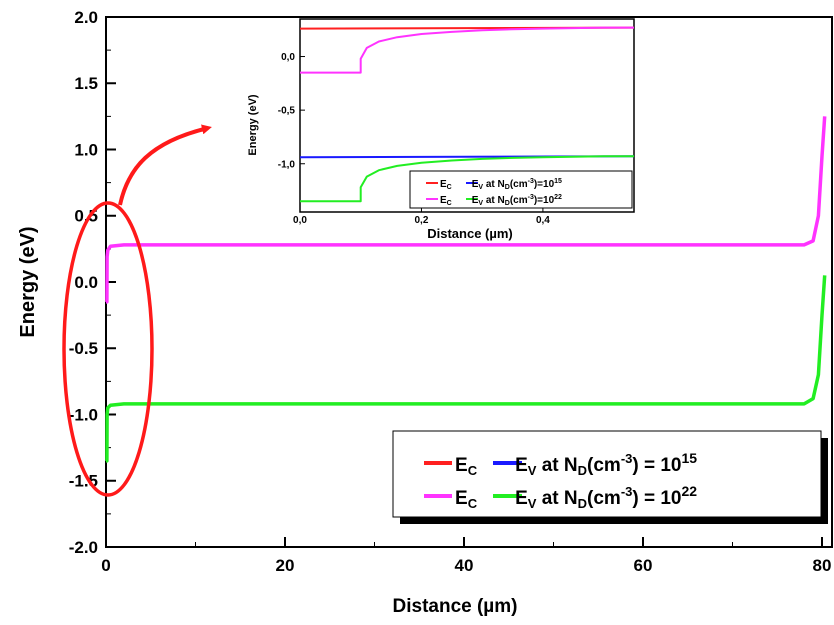 This screenshot has height=625, width=834. What do you see at coordinates (253, 124) in the screenshot?
I see `inset-y-axis-label: Energy (eV)` at bounding box center [253, 124].